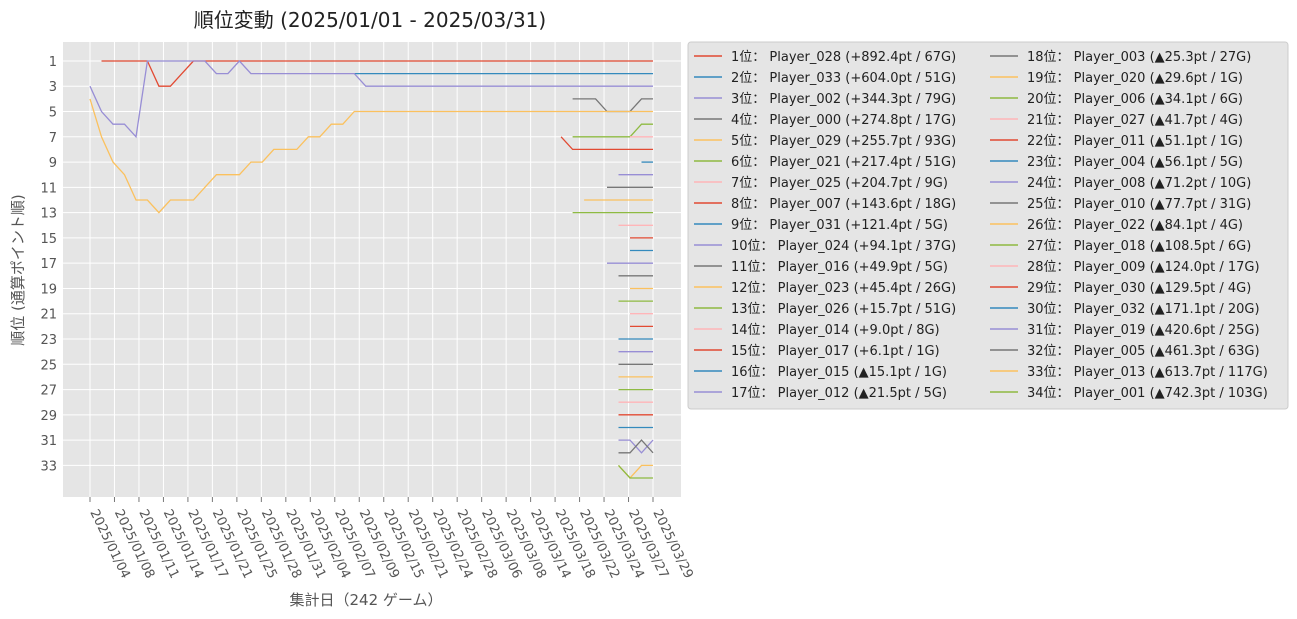 Image resolution: width=1297 pixels, height=619 pixels. I want to click on y-tick-label: 9, so click(53, 163).